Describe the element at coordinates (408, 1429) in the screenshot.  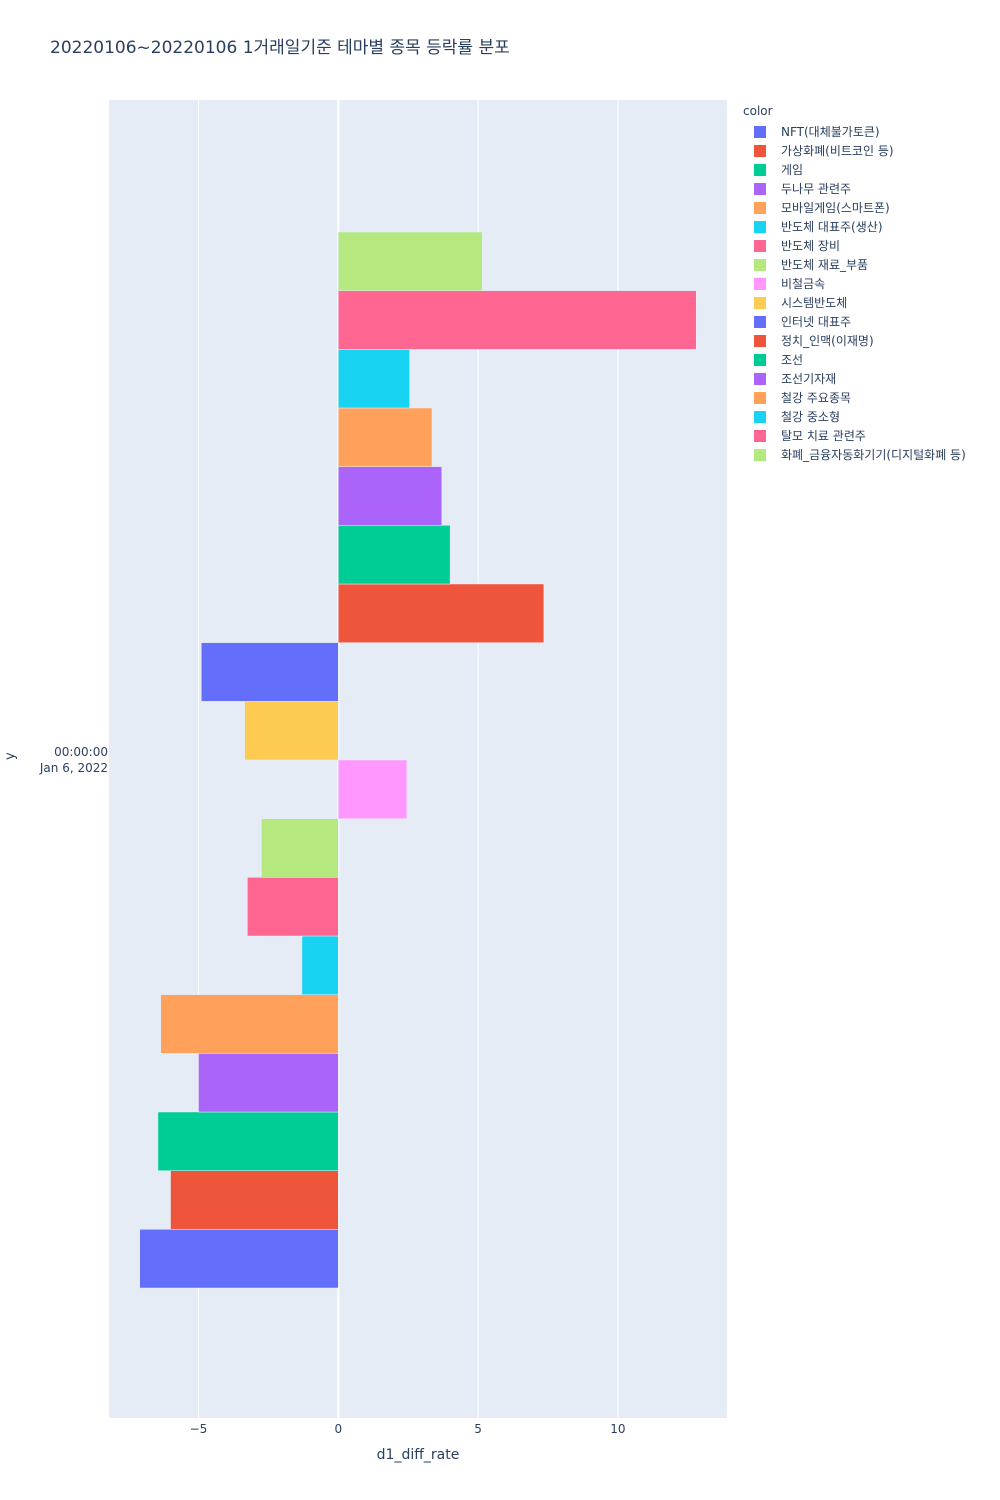
I see `x-tick-labels: −5 0 5 10` at that location.